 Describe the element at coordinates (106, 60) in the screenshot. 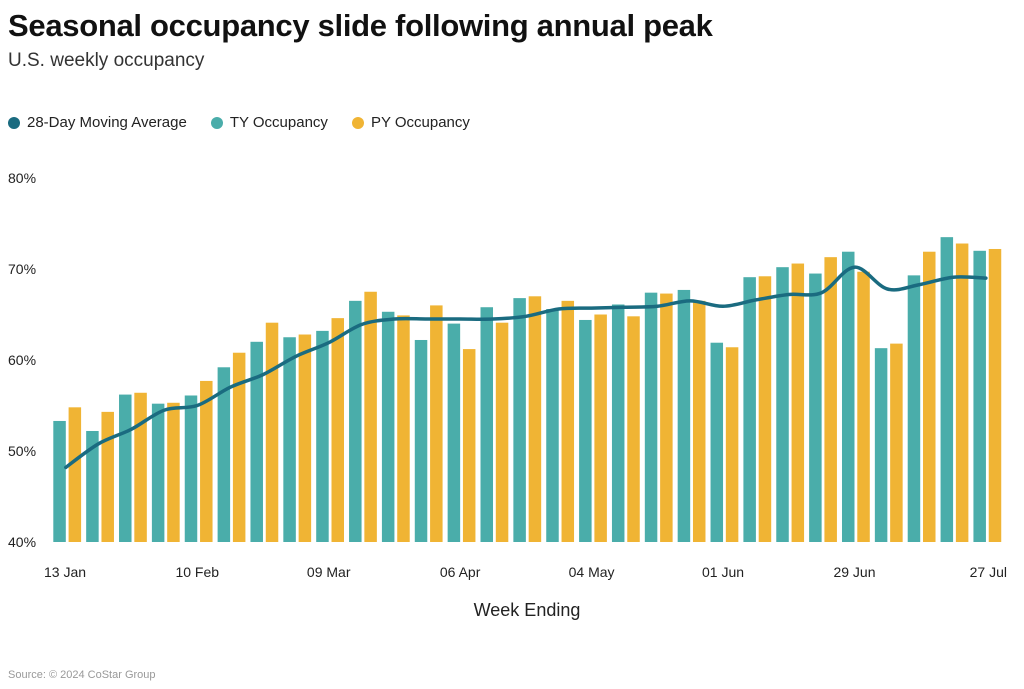

I see `chart-subtitle: U.S. weekly occupancy` at that location.